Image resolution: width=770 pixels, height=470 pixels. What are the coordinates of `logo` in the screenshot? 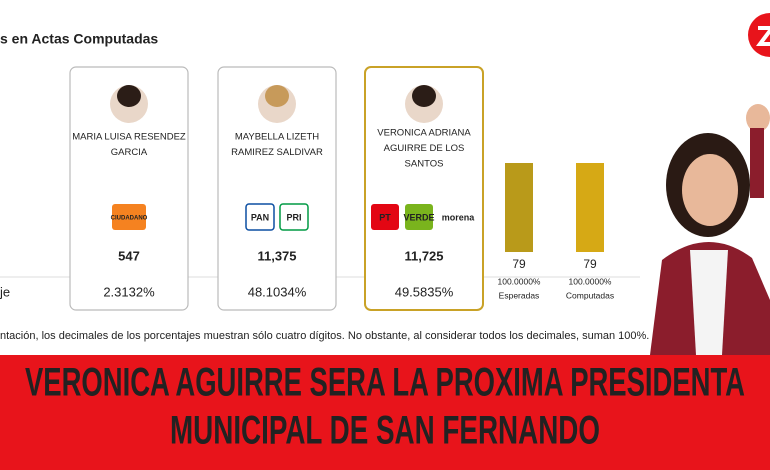 It's located at (759, 35).